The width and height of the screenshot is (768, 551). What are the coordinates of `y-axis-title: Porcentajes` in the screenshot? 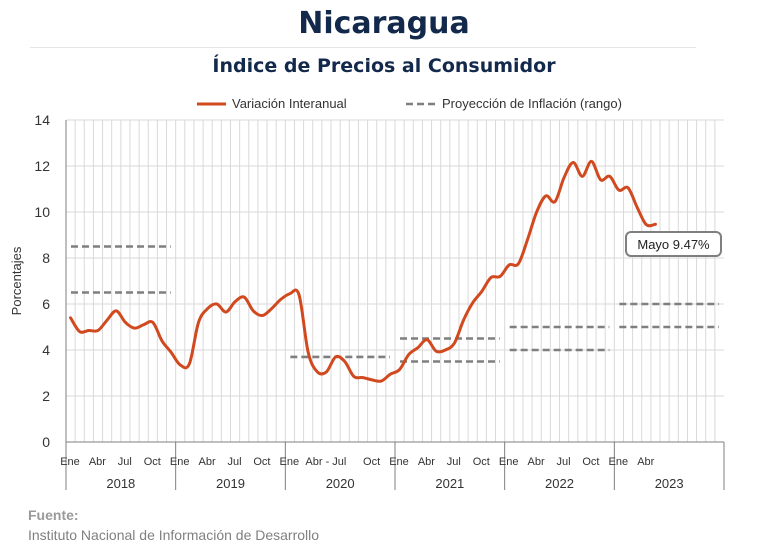 It's located at (16, 280).